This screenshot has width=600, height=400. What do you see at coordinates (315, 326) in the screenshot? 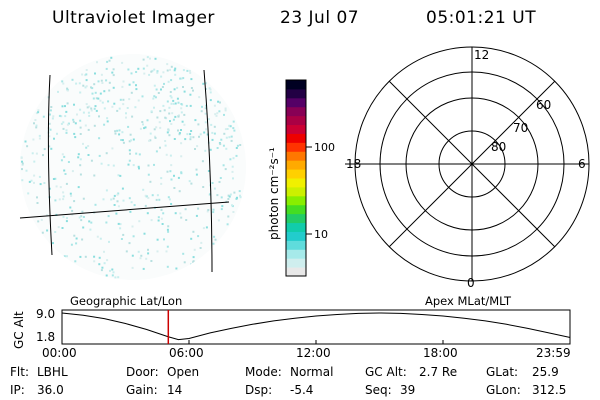
I see `altitude-series-line` at bounding box center [315, 326].